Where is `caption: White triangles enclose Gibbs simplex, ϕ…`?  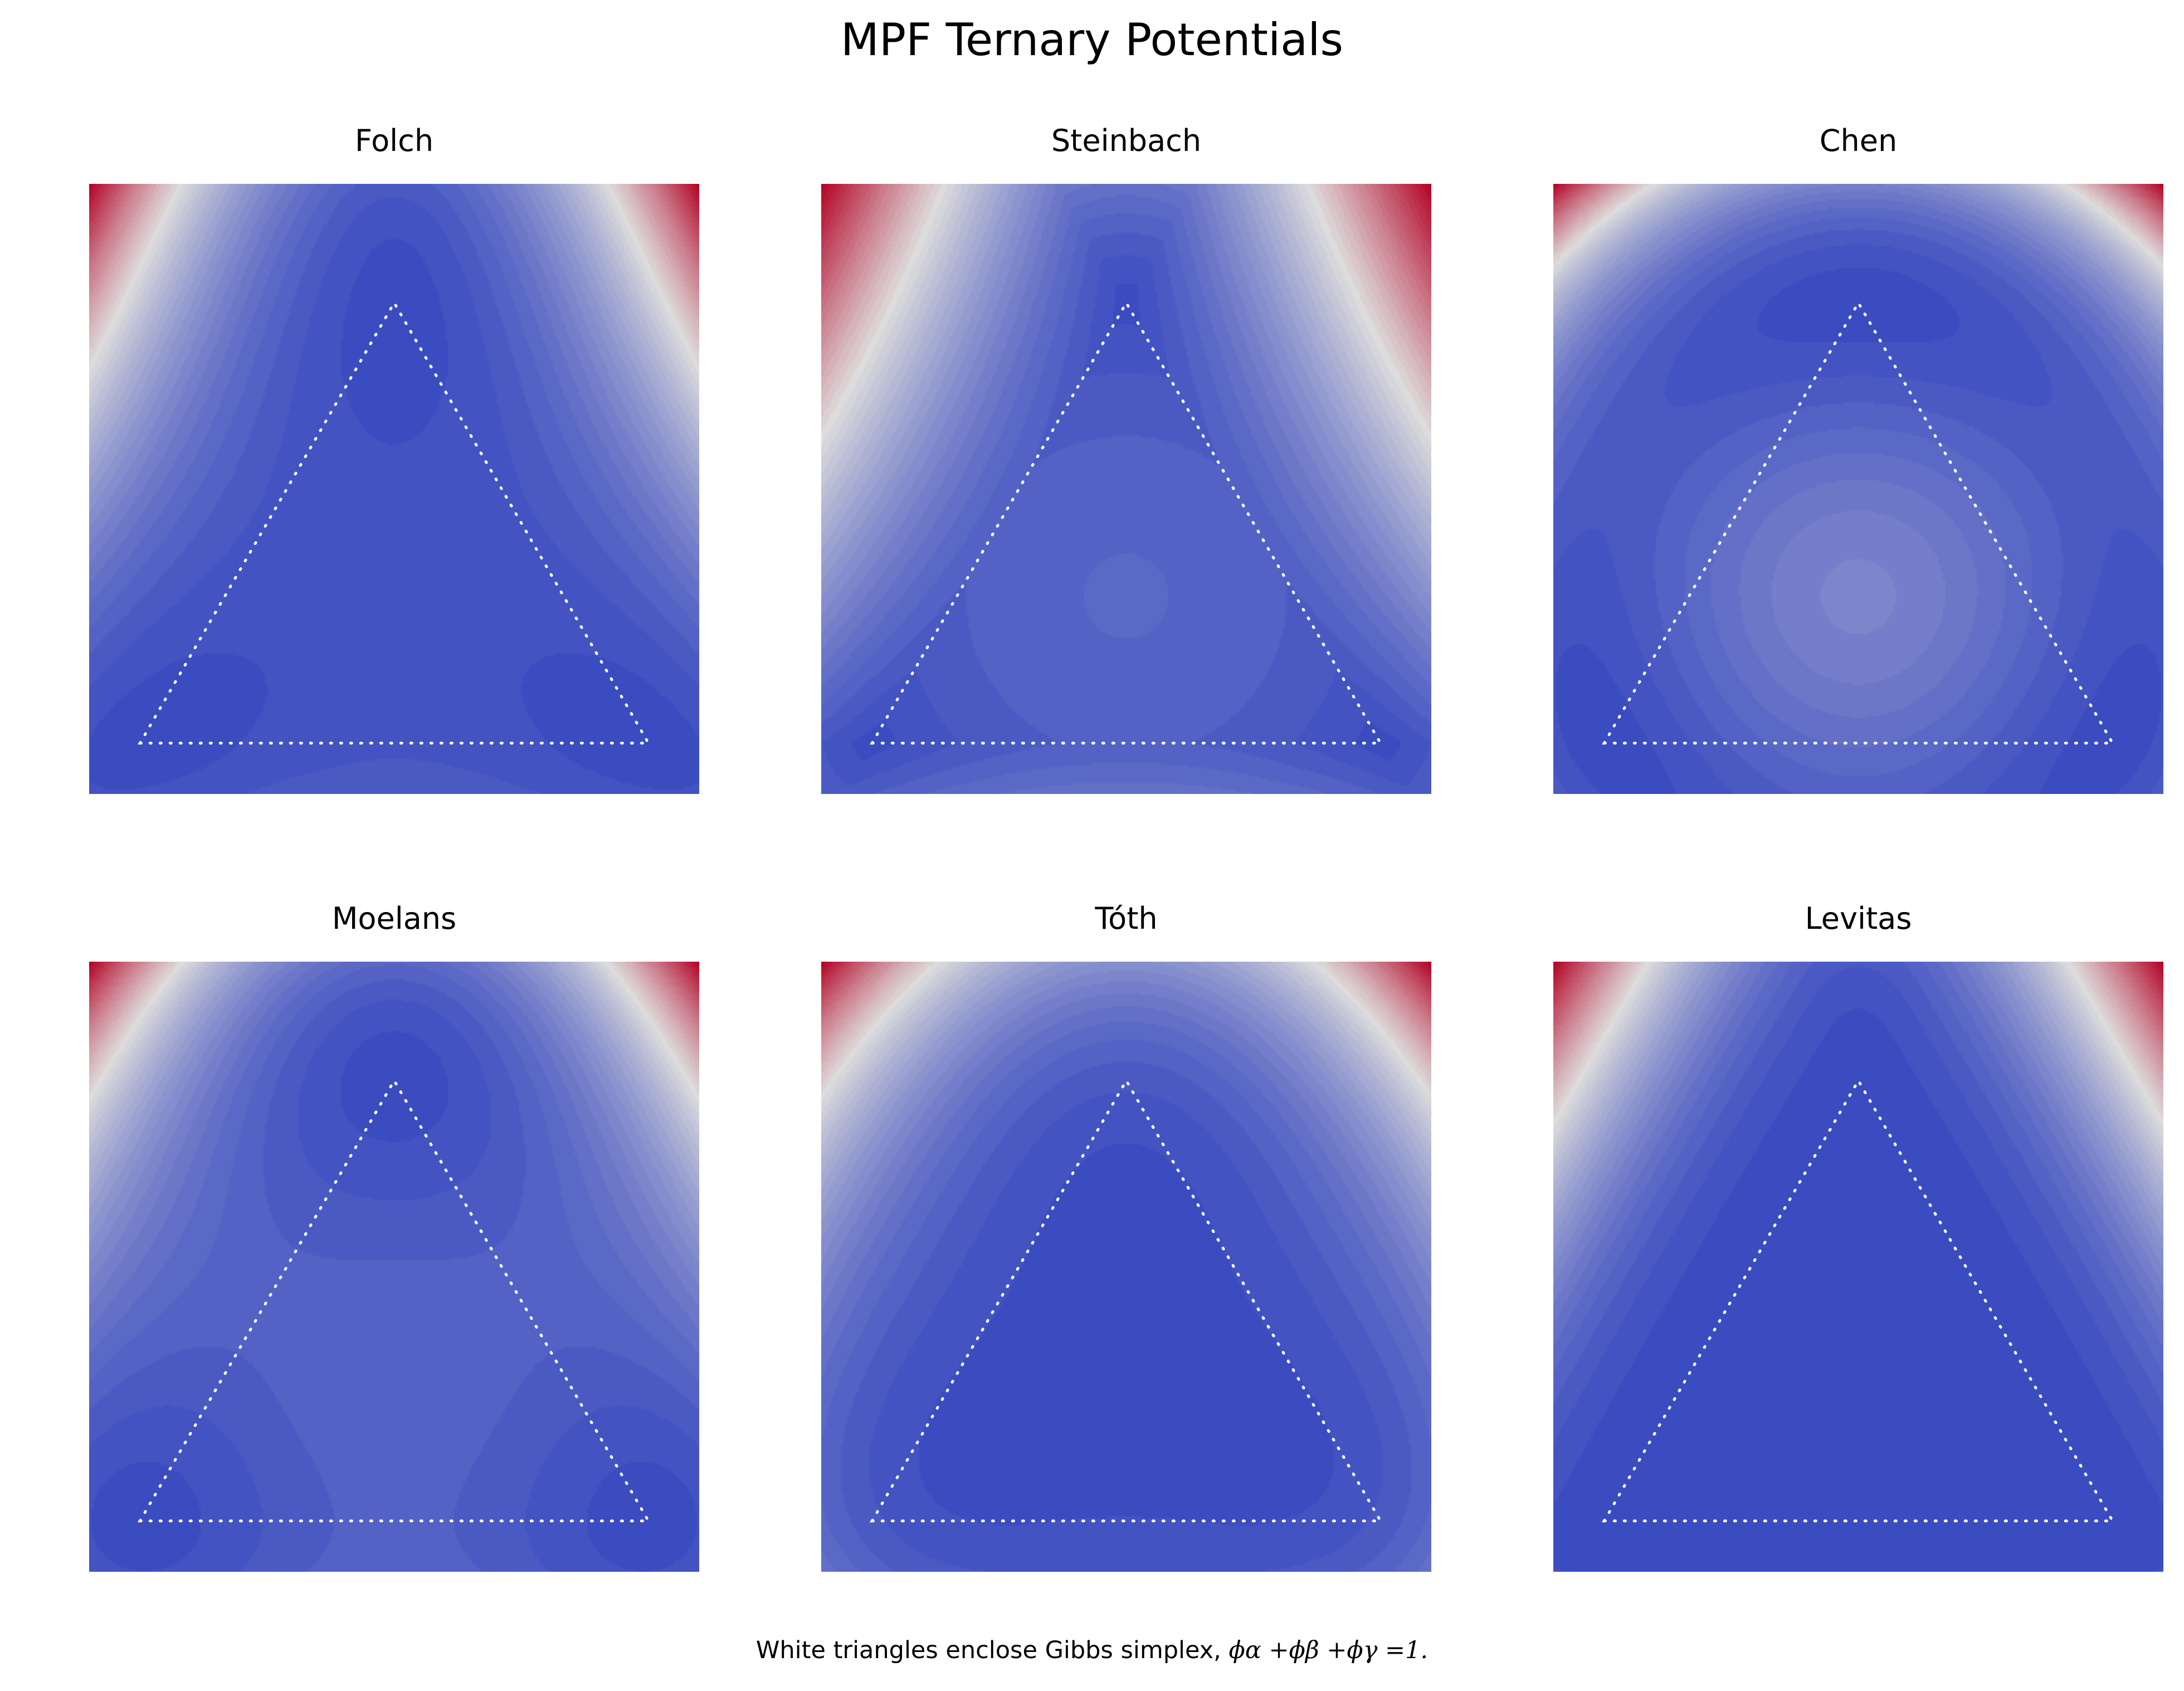 caption: White triangles enclose Gibbs simplex, ϕ… is located at coordinates (1092, 1651).